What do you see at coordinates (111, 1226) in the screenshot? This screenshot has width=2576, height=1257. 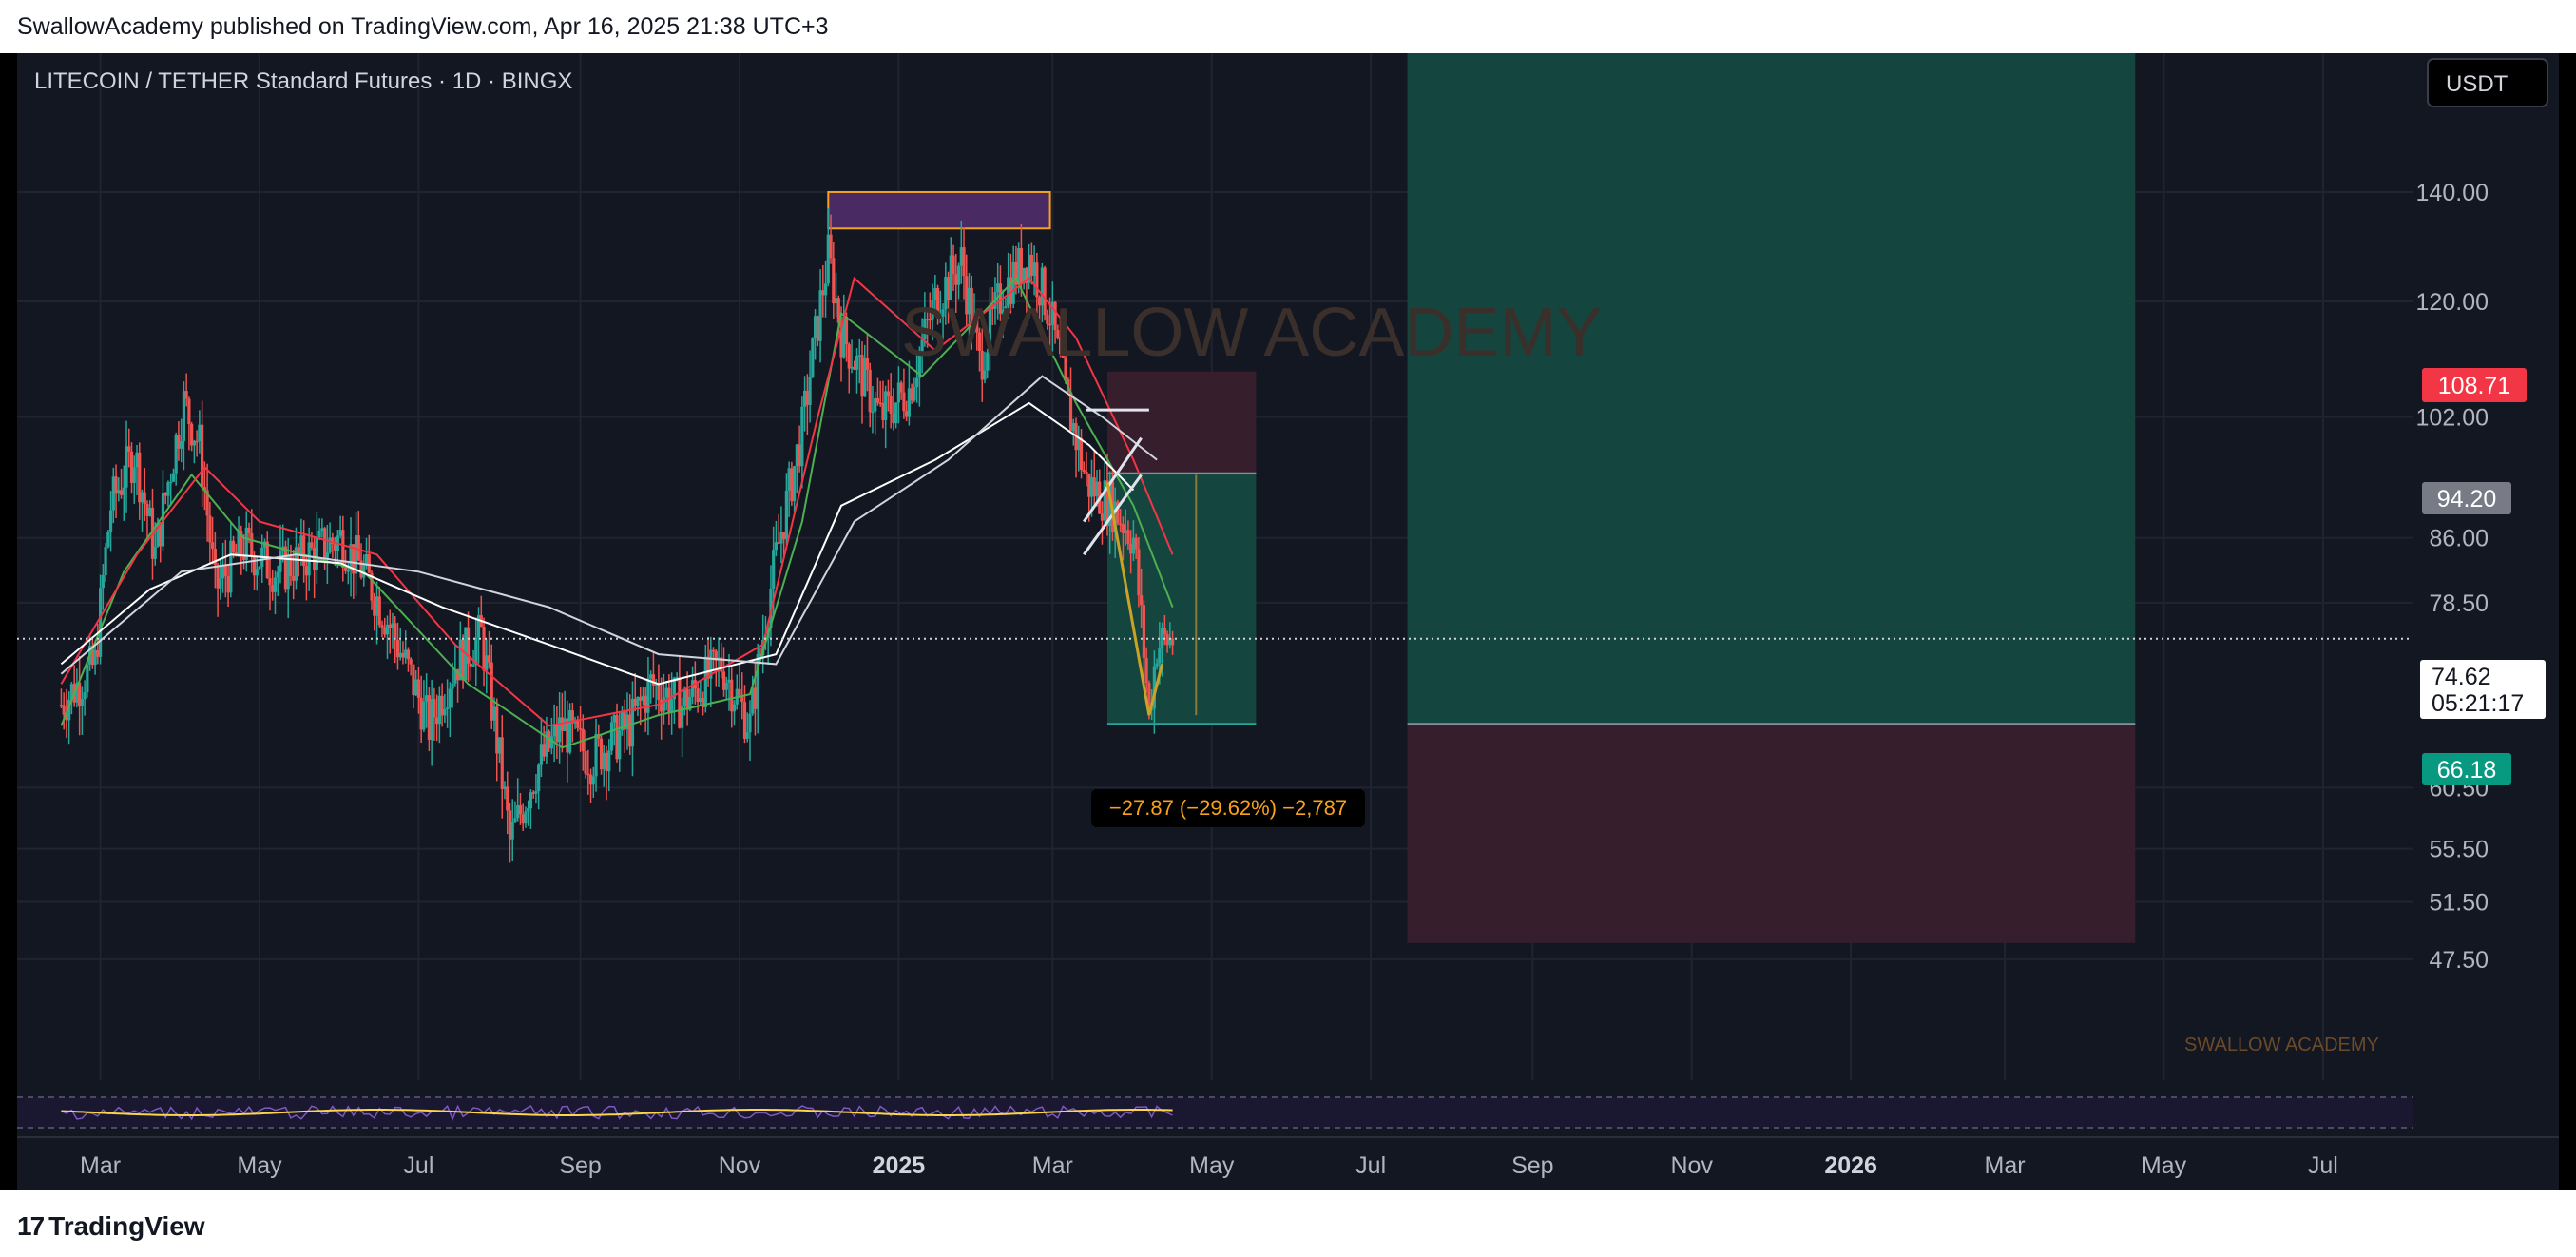 I see `tradingview-logo: 17 TradingView` at bounding box center [111, 1226].